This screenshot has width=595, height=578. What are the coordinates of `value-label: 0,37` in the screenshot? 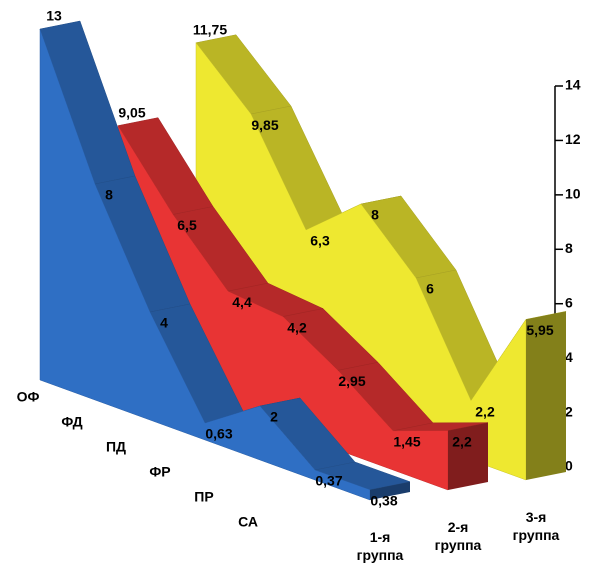 It's located at (328, 481).